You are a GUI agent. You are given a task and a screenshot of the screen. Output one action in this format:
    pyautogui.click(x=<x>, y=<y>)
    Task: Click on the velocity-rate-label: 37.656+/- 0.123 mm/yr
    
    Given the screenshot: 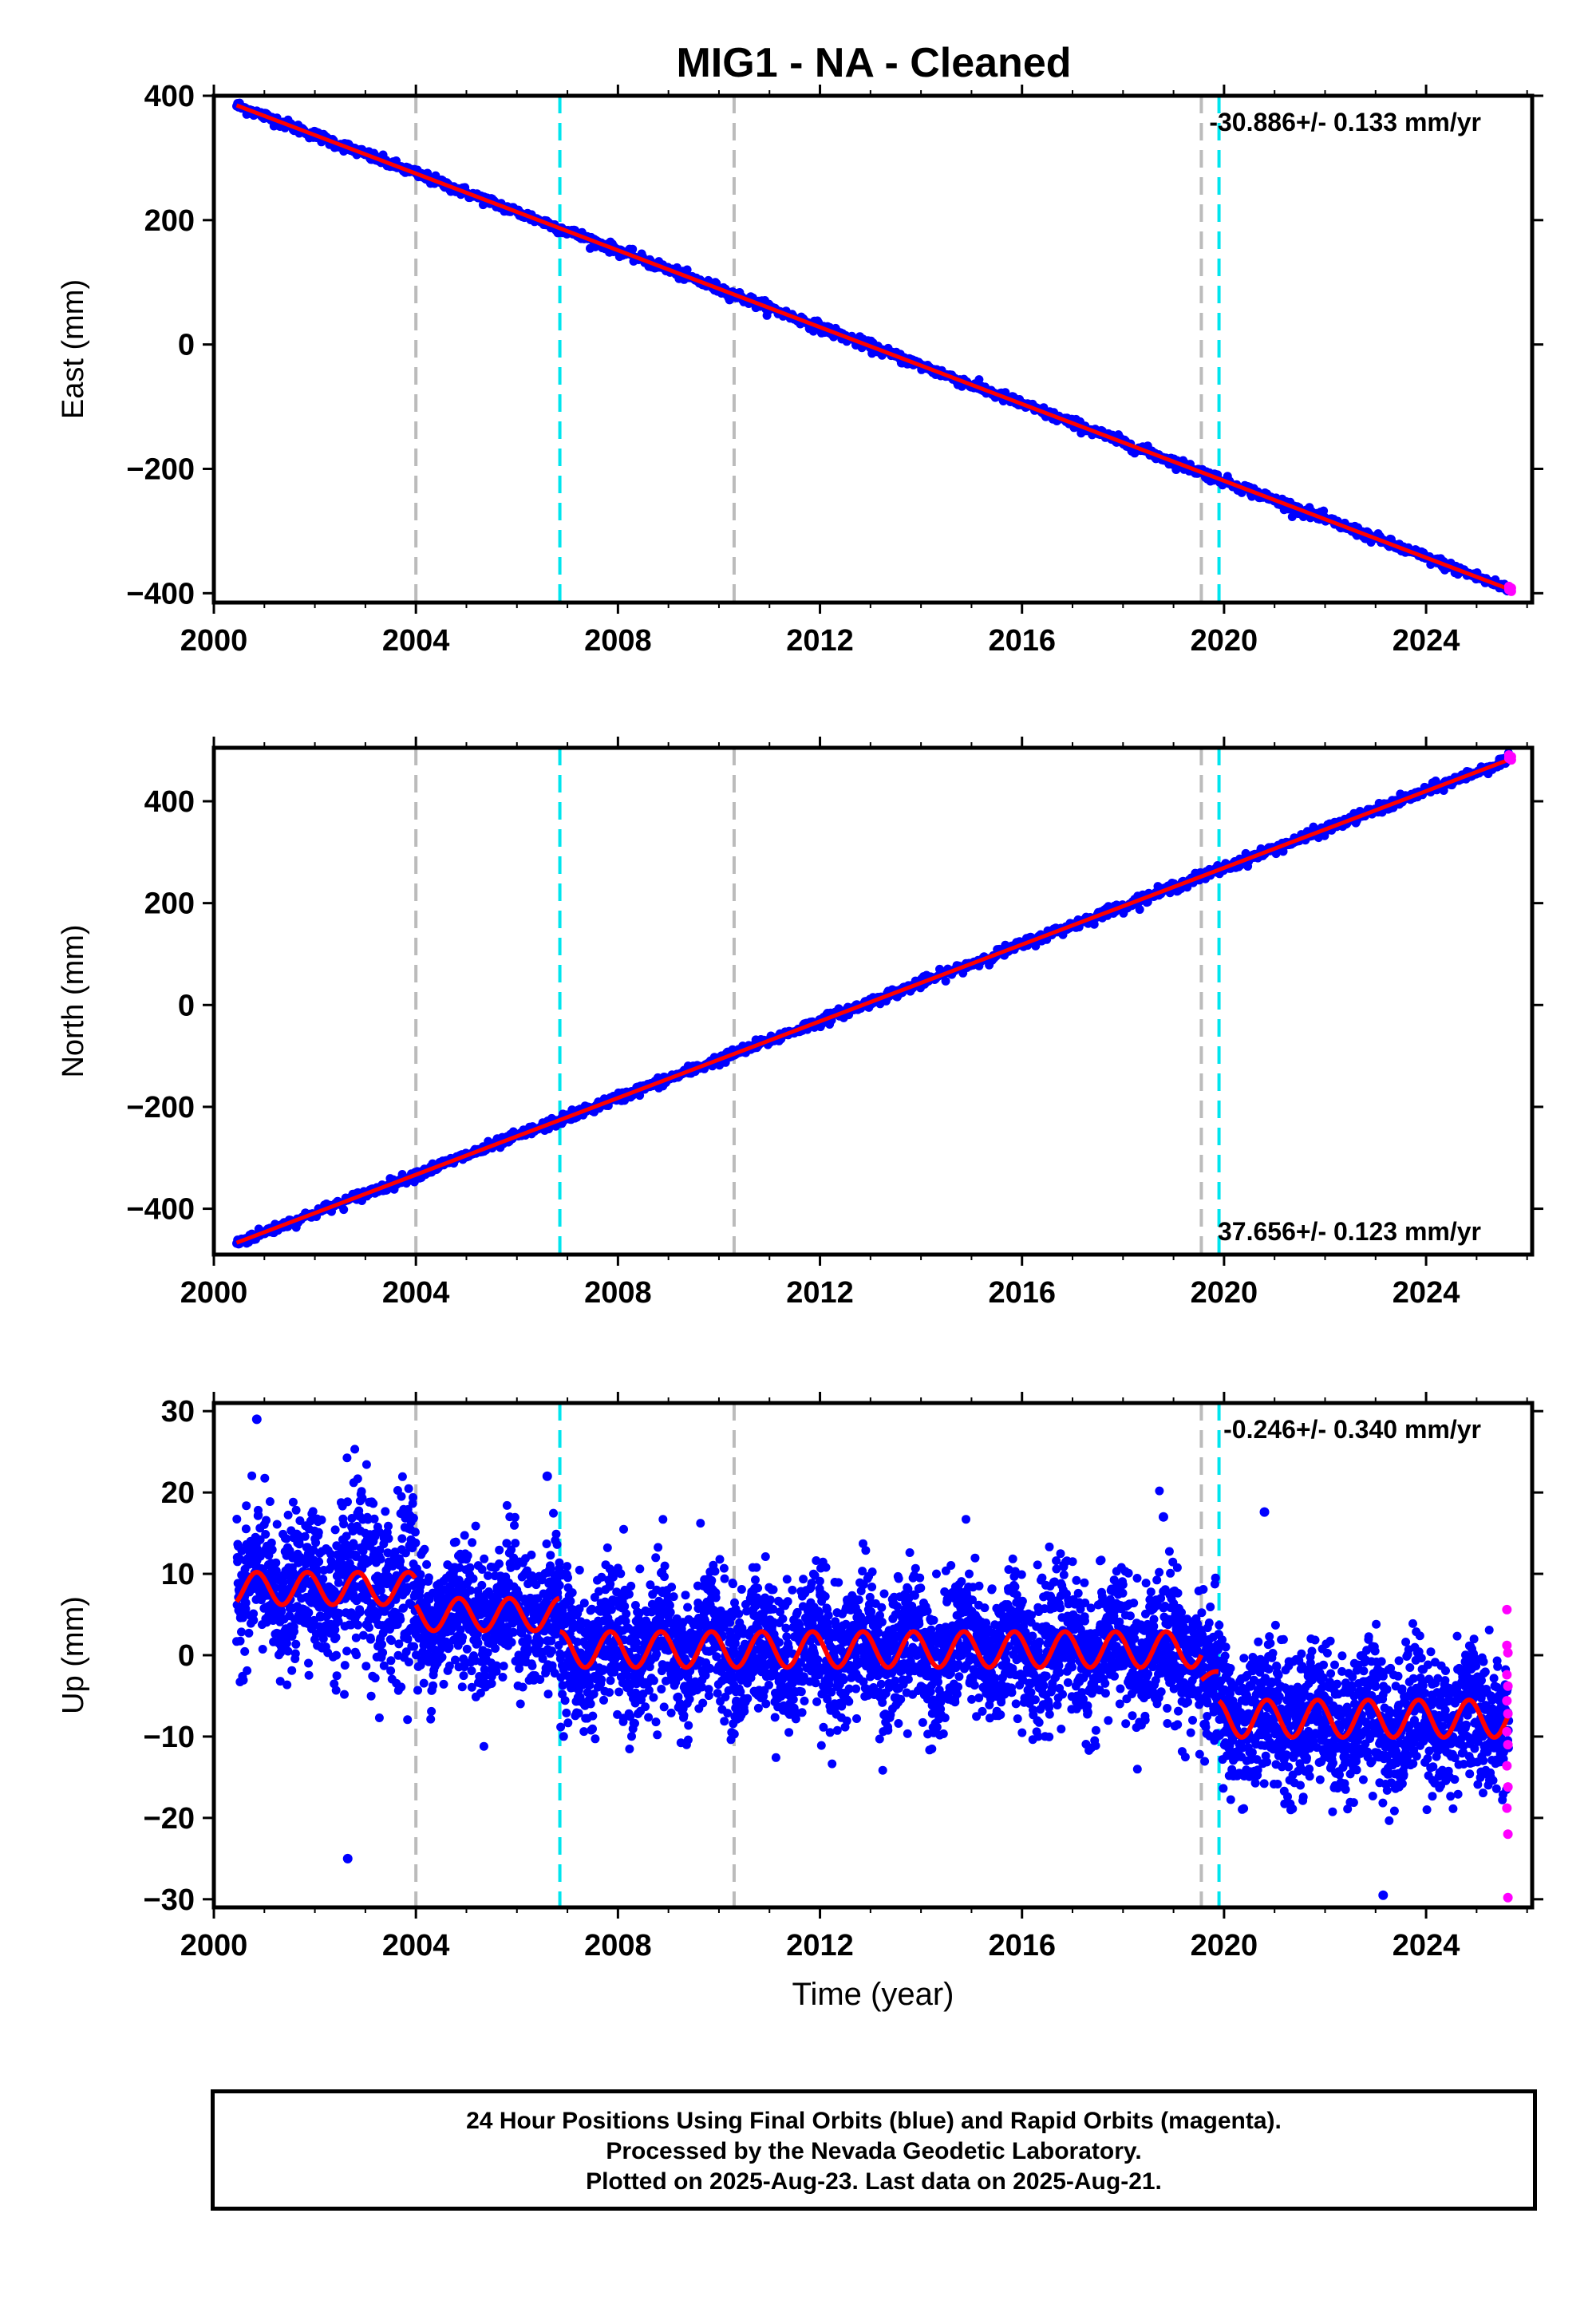 What is the action you would take?
    pyautogui.click(x=1349, y=1231)
    